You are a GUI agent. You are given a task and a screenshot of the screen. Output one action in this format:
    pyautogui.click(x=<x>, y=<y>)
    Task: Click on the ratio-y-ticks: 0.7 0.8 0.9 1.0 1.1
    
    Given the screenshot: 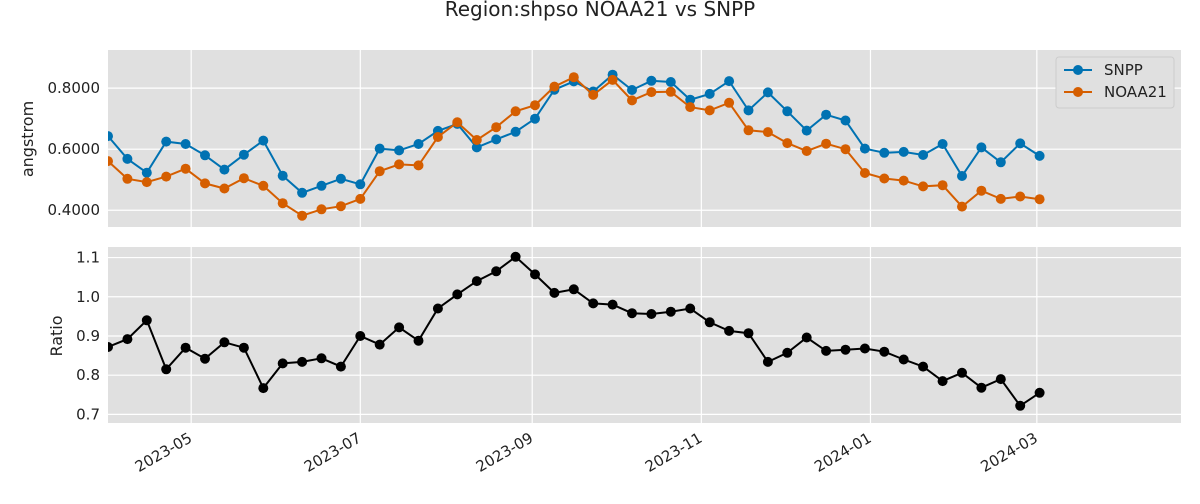 What is the action you would take?
    pyautogui.click(x=88, y=336)
    